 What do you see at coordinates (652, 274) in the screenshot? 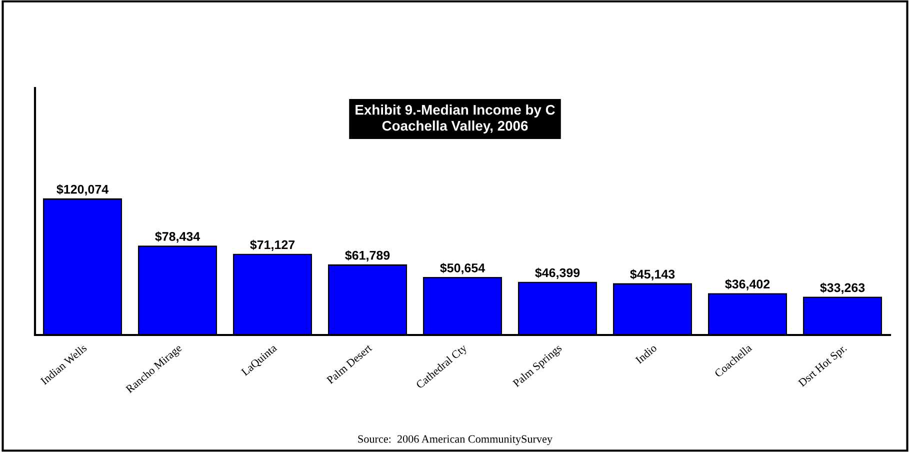
I see `data-label: $45,143` at bounding box center [652, 274].